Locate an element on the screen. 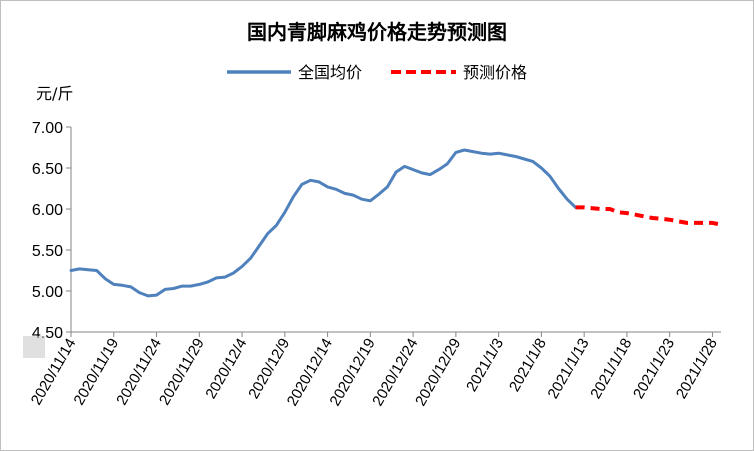  x-tick-label: 2021/1/28 is located at coordinates (697, 369).